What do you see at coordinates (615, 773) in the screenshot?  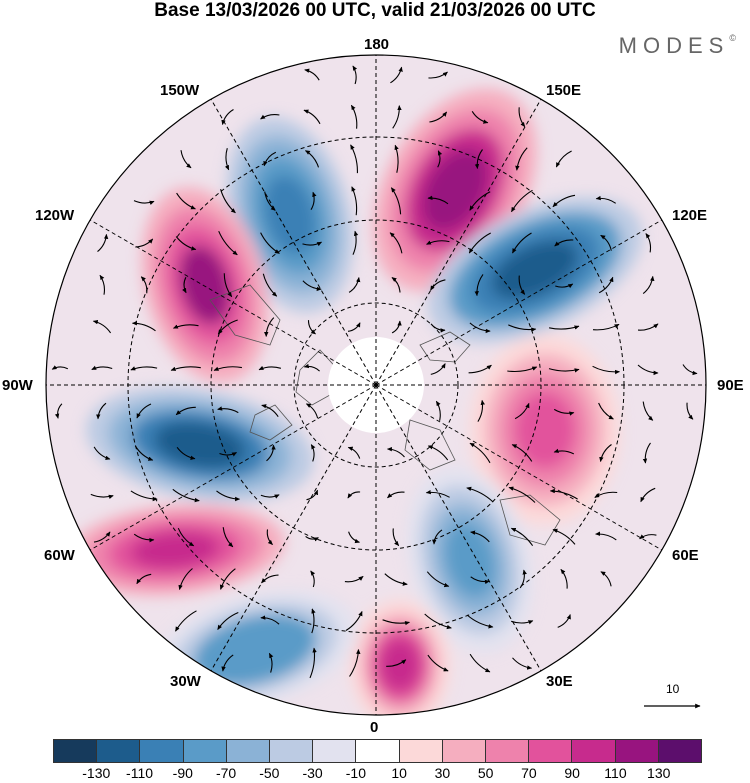 I see `colorbar-tick-label: 110` at bounding box center [615, 773].